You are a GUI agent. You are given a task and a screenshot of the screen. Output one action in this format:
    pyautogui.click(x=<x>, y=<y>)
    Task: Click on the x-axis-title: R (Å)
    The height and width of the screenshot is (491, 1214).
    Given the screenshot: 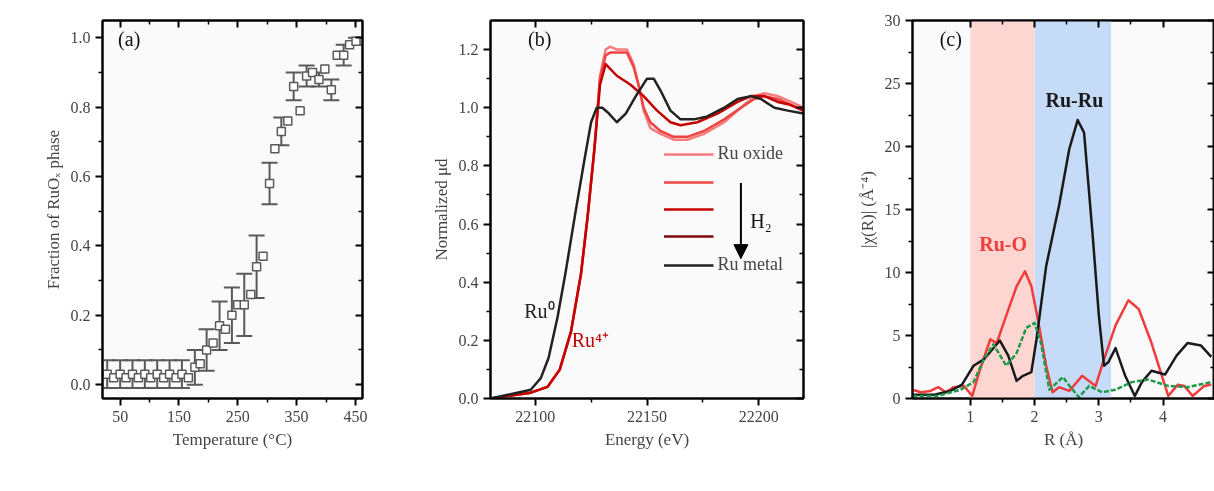 What is the action you would take?
    pyautogui.click(x=1063, y=439)
    